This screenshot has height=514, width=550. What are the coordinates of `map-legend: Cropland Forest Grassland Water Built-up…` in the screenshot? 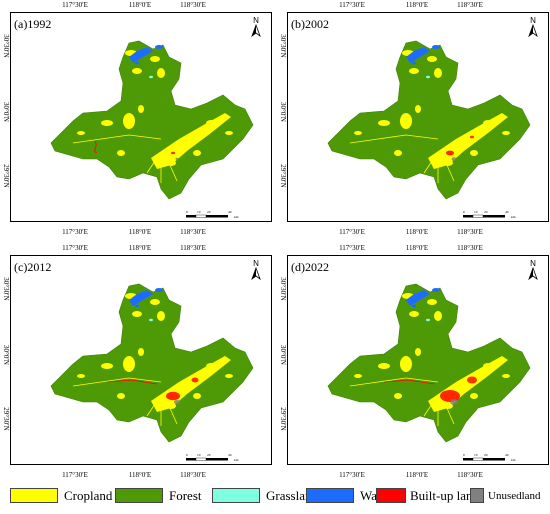 It's located at (275, 496).